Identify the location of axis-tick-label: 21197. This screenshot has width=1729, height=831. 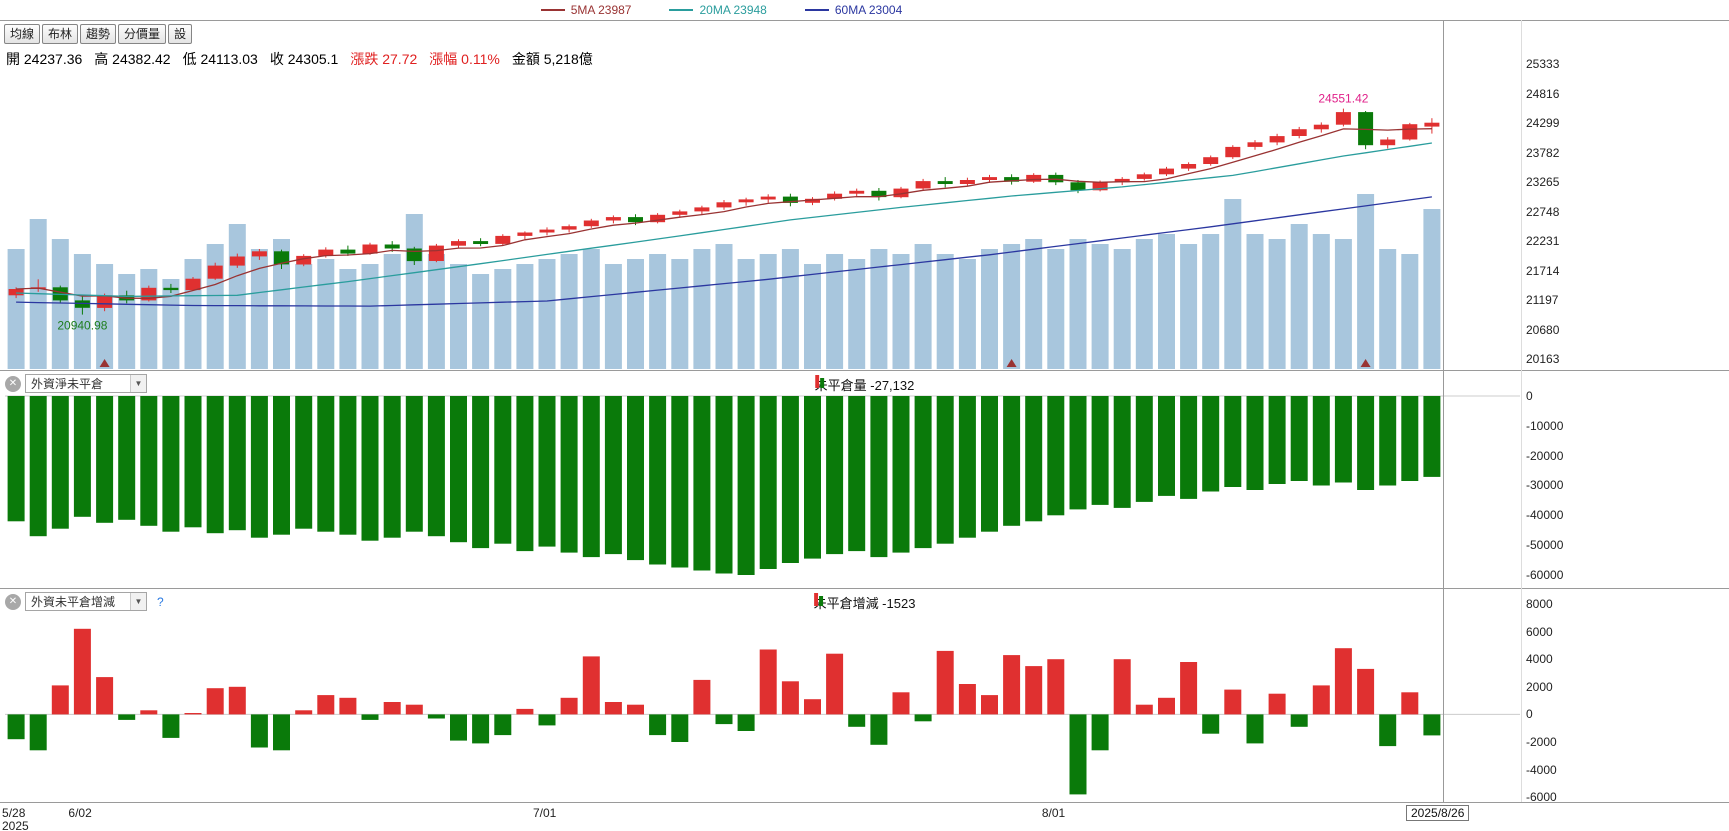
(1542, 300).